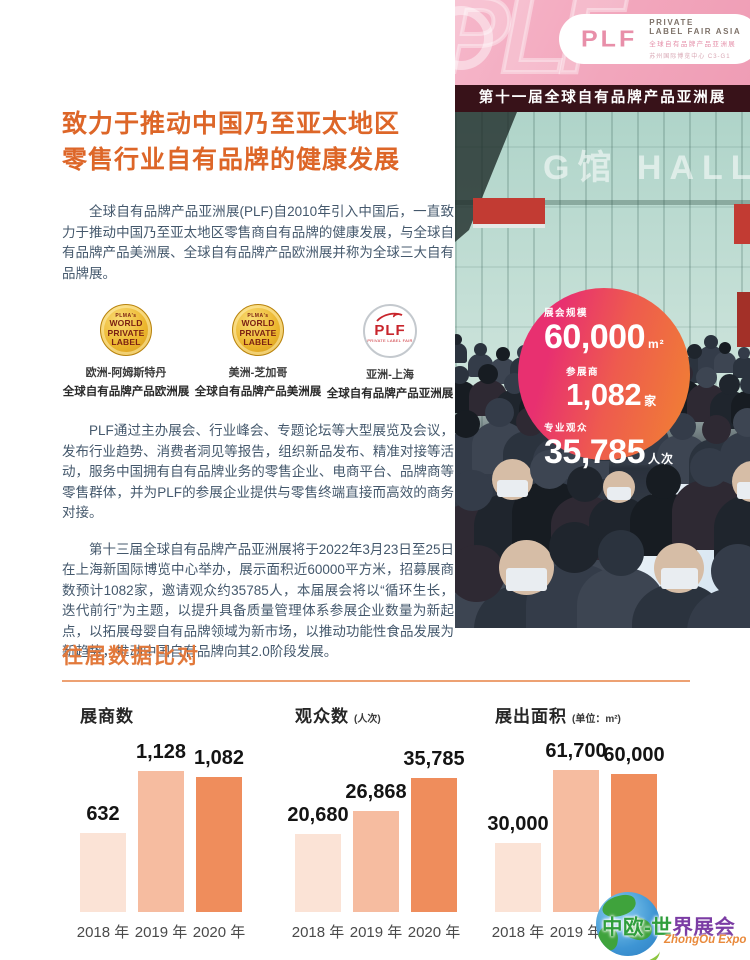 Image resolution: width=750 pixels, height=960 pixels. What do you see at coordinates (395, 715) in the screenshot?
I see `chart-title: 观众数 (人次)` at bounding box center [395, 715].